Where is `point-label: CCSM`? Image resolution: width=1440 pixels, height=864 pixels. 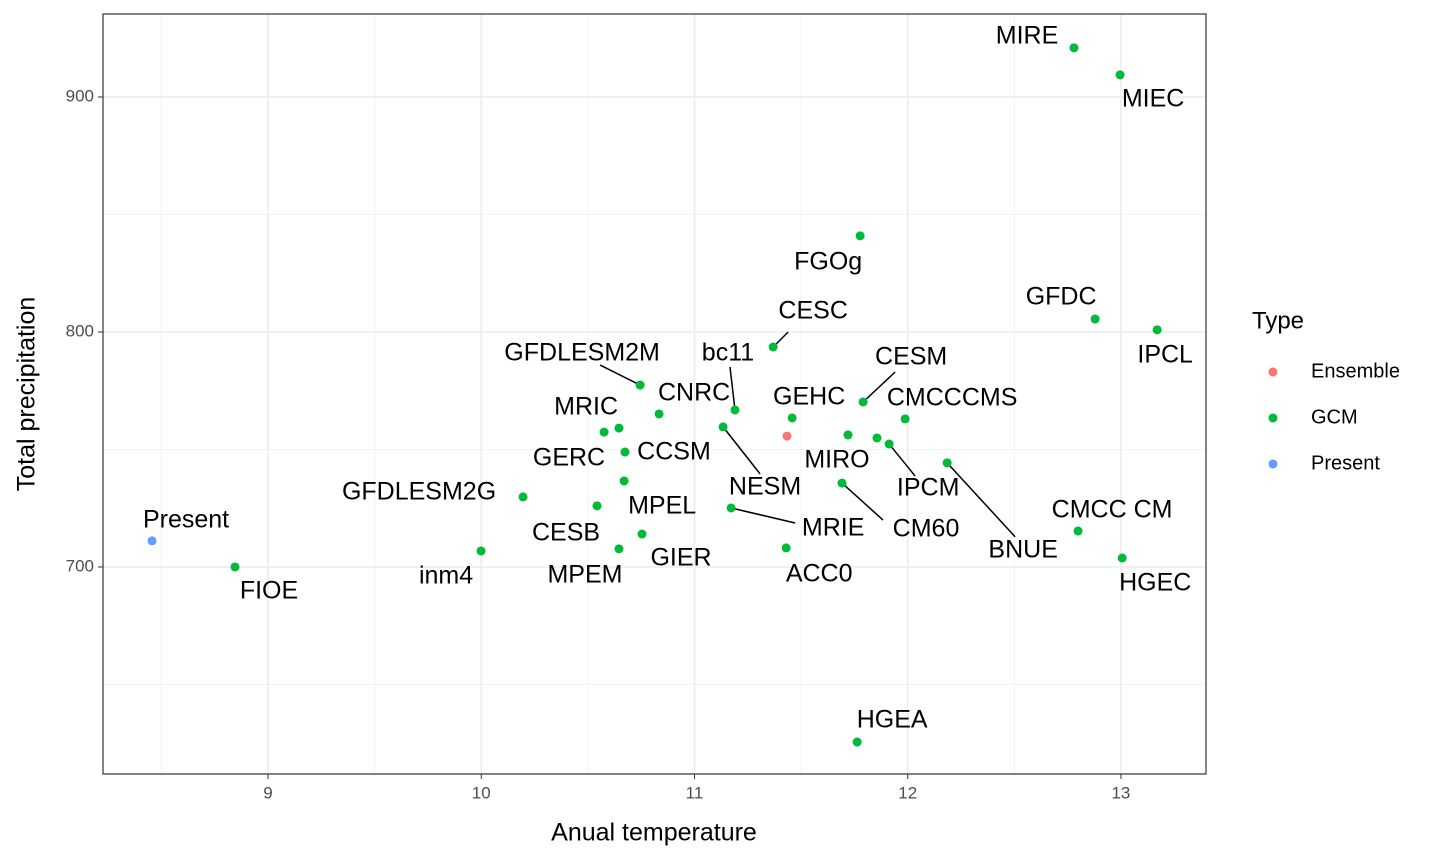
point-label: CCSM is located at coordinates (674, 452).